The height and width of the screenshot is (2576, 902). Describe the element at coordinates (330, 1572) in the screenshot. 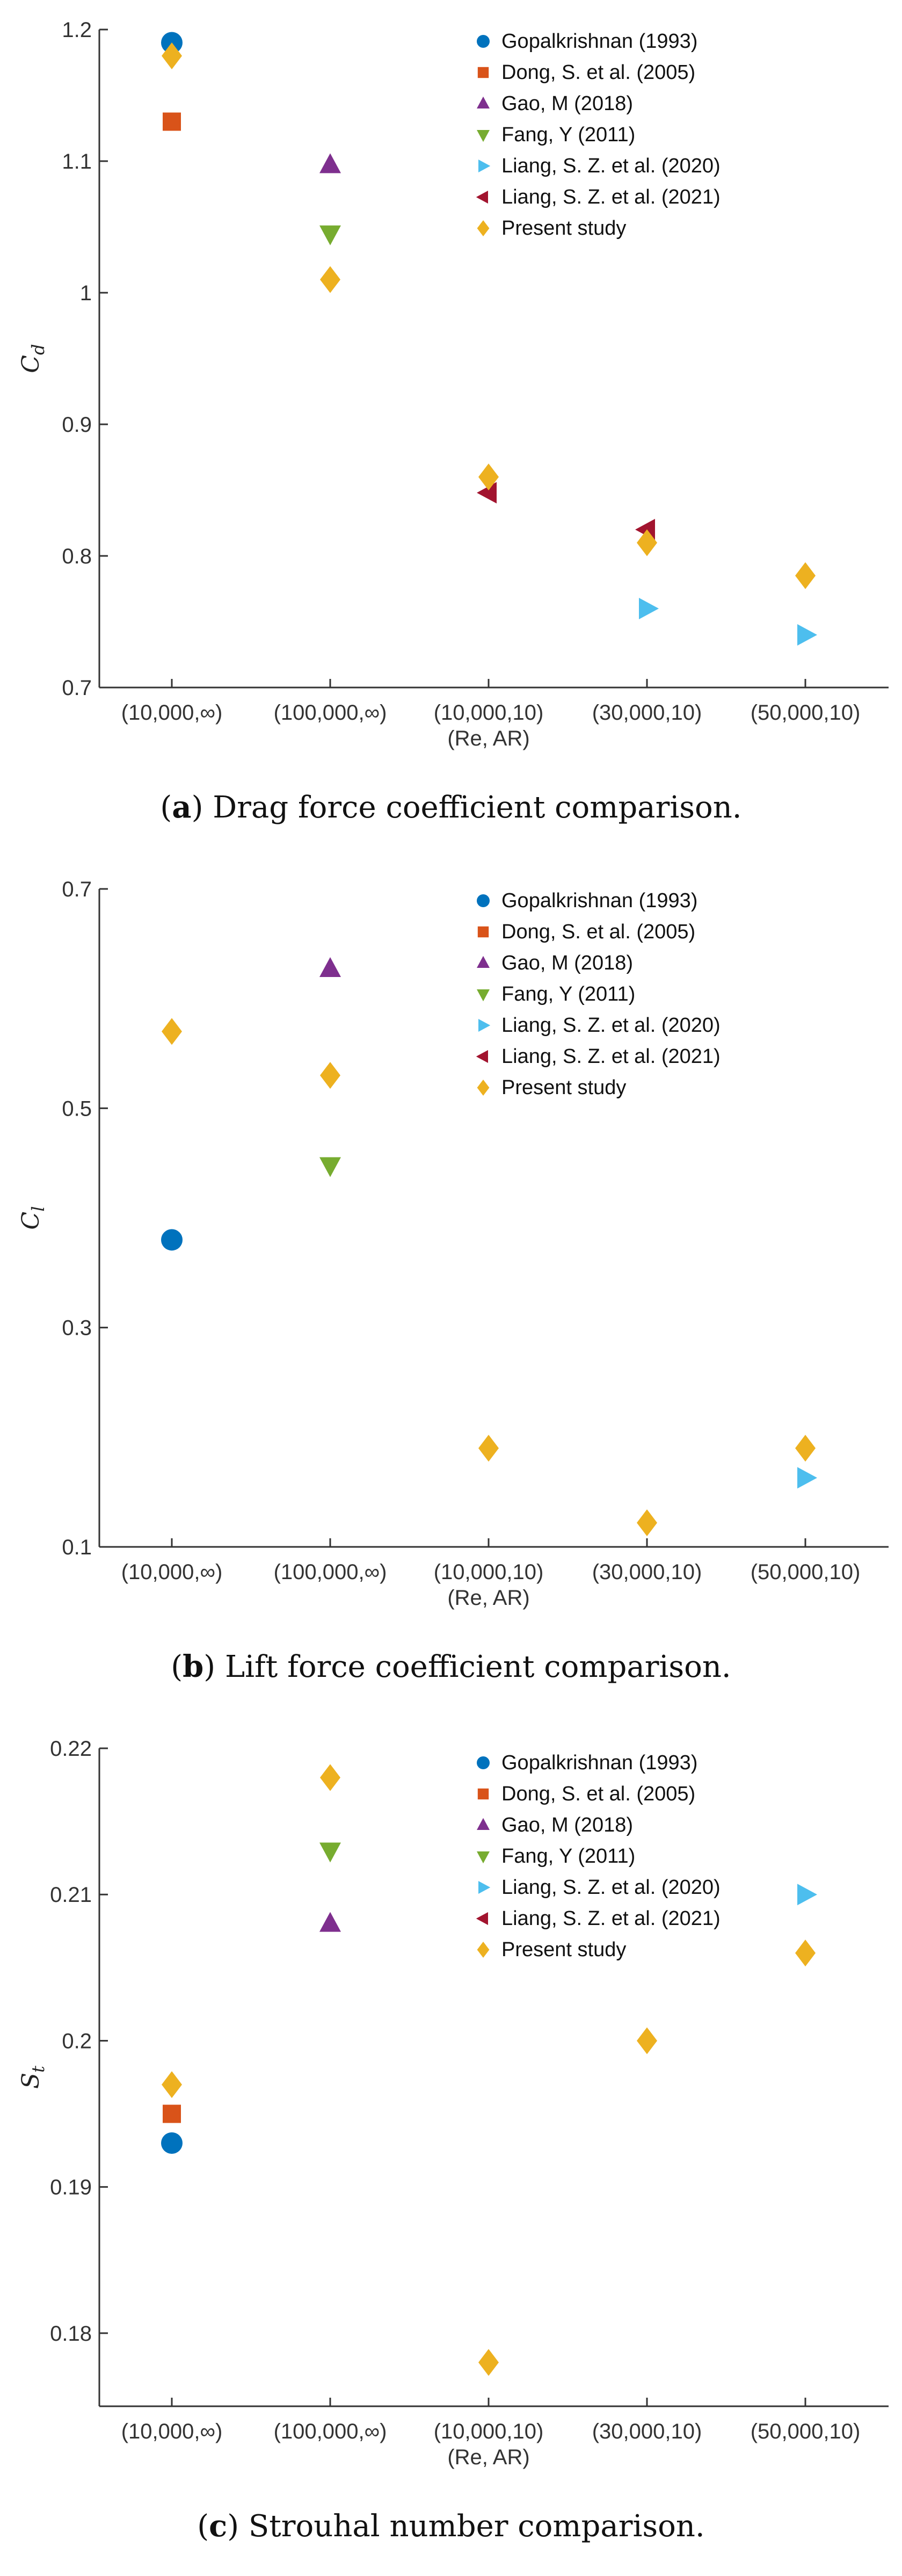

I see `x-tick-label: (100,000,∞)` at that location.